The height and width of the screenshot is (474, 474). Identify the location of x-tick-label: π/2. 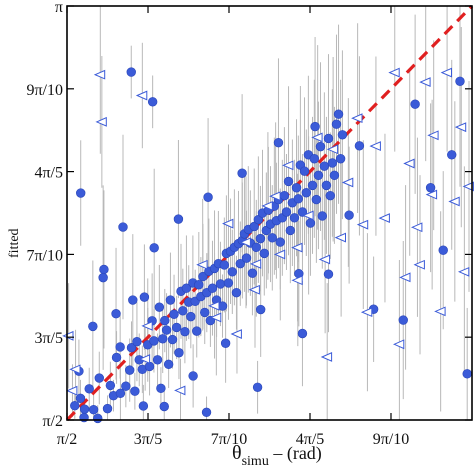
(67, 439).